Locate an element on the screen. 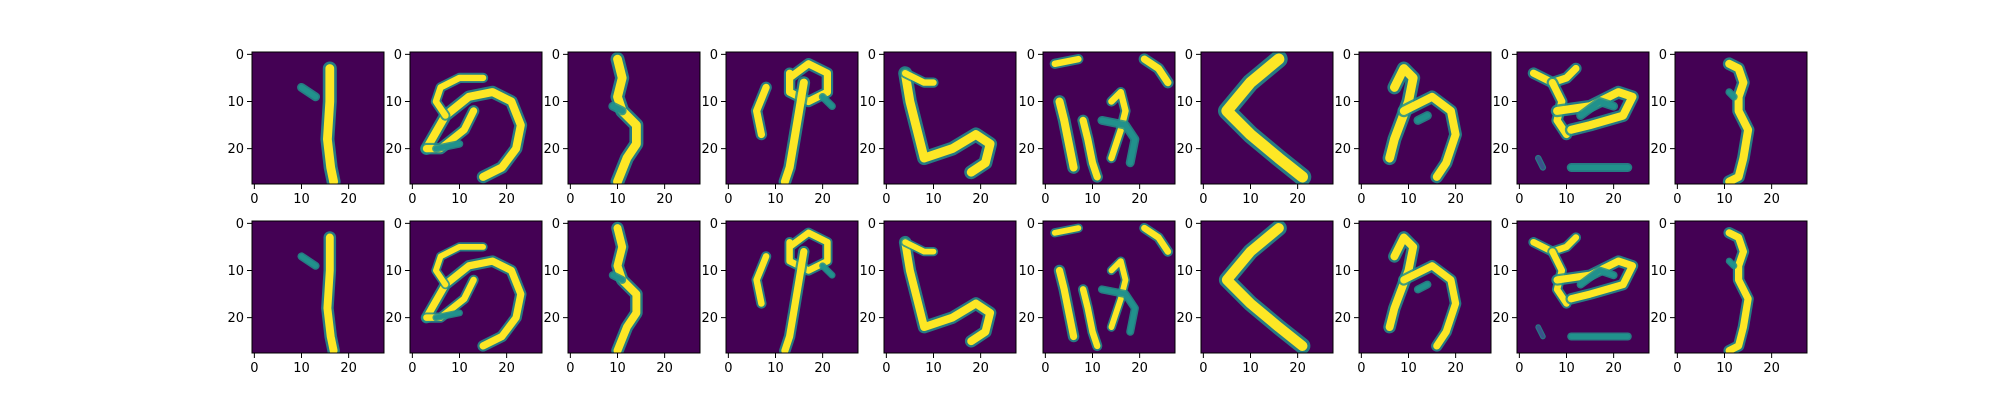  panel-input-2: 0 10 2001020 is located at coordinates (463, 127).